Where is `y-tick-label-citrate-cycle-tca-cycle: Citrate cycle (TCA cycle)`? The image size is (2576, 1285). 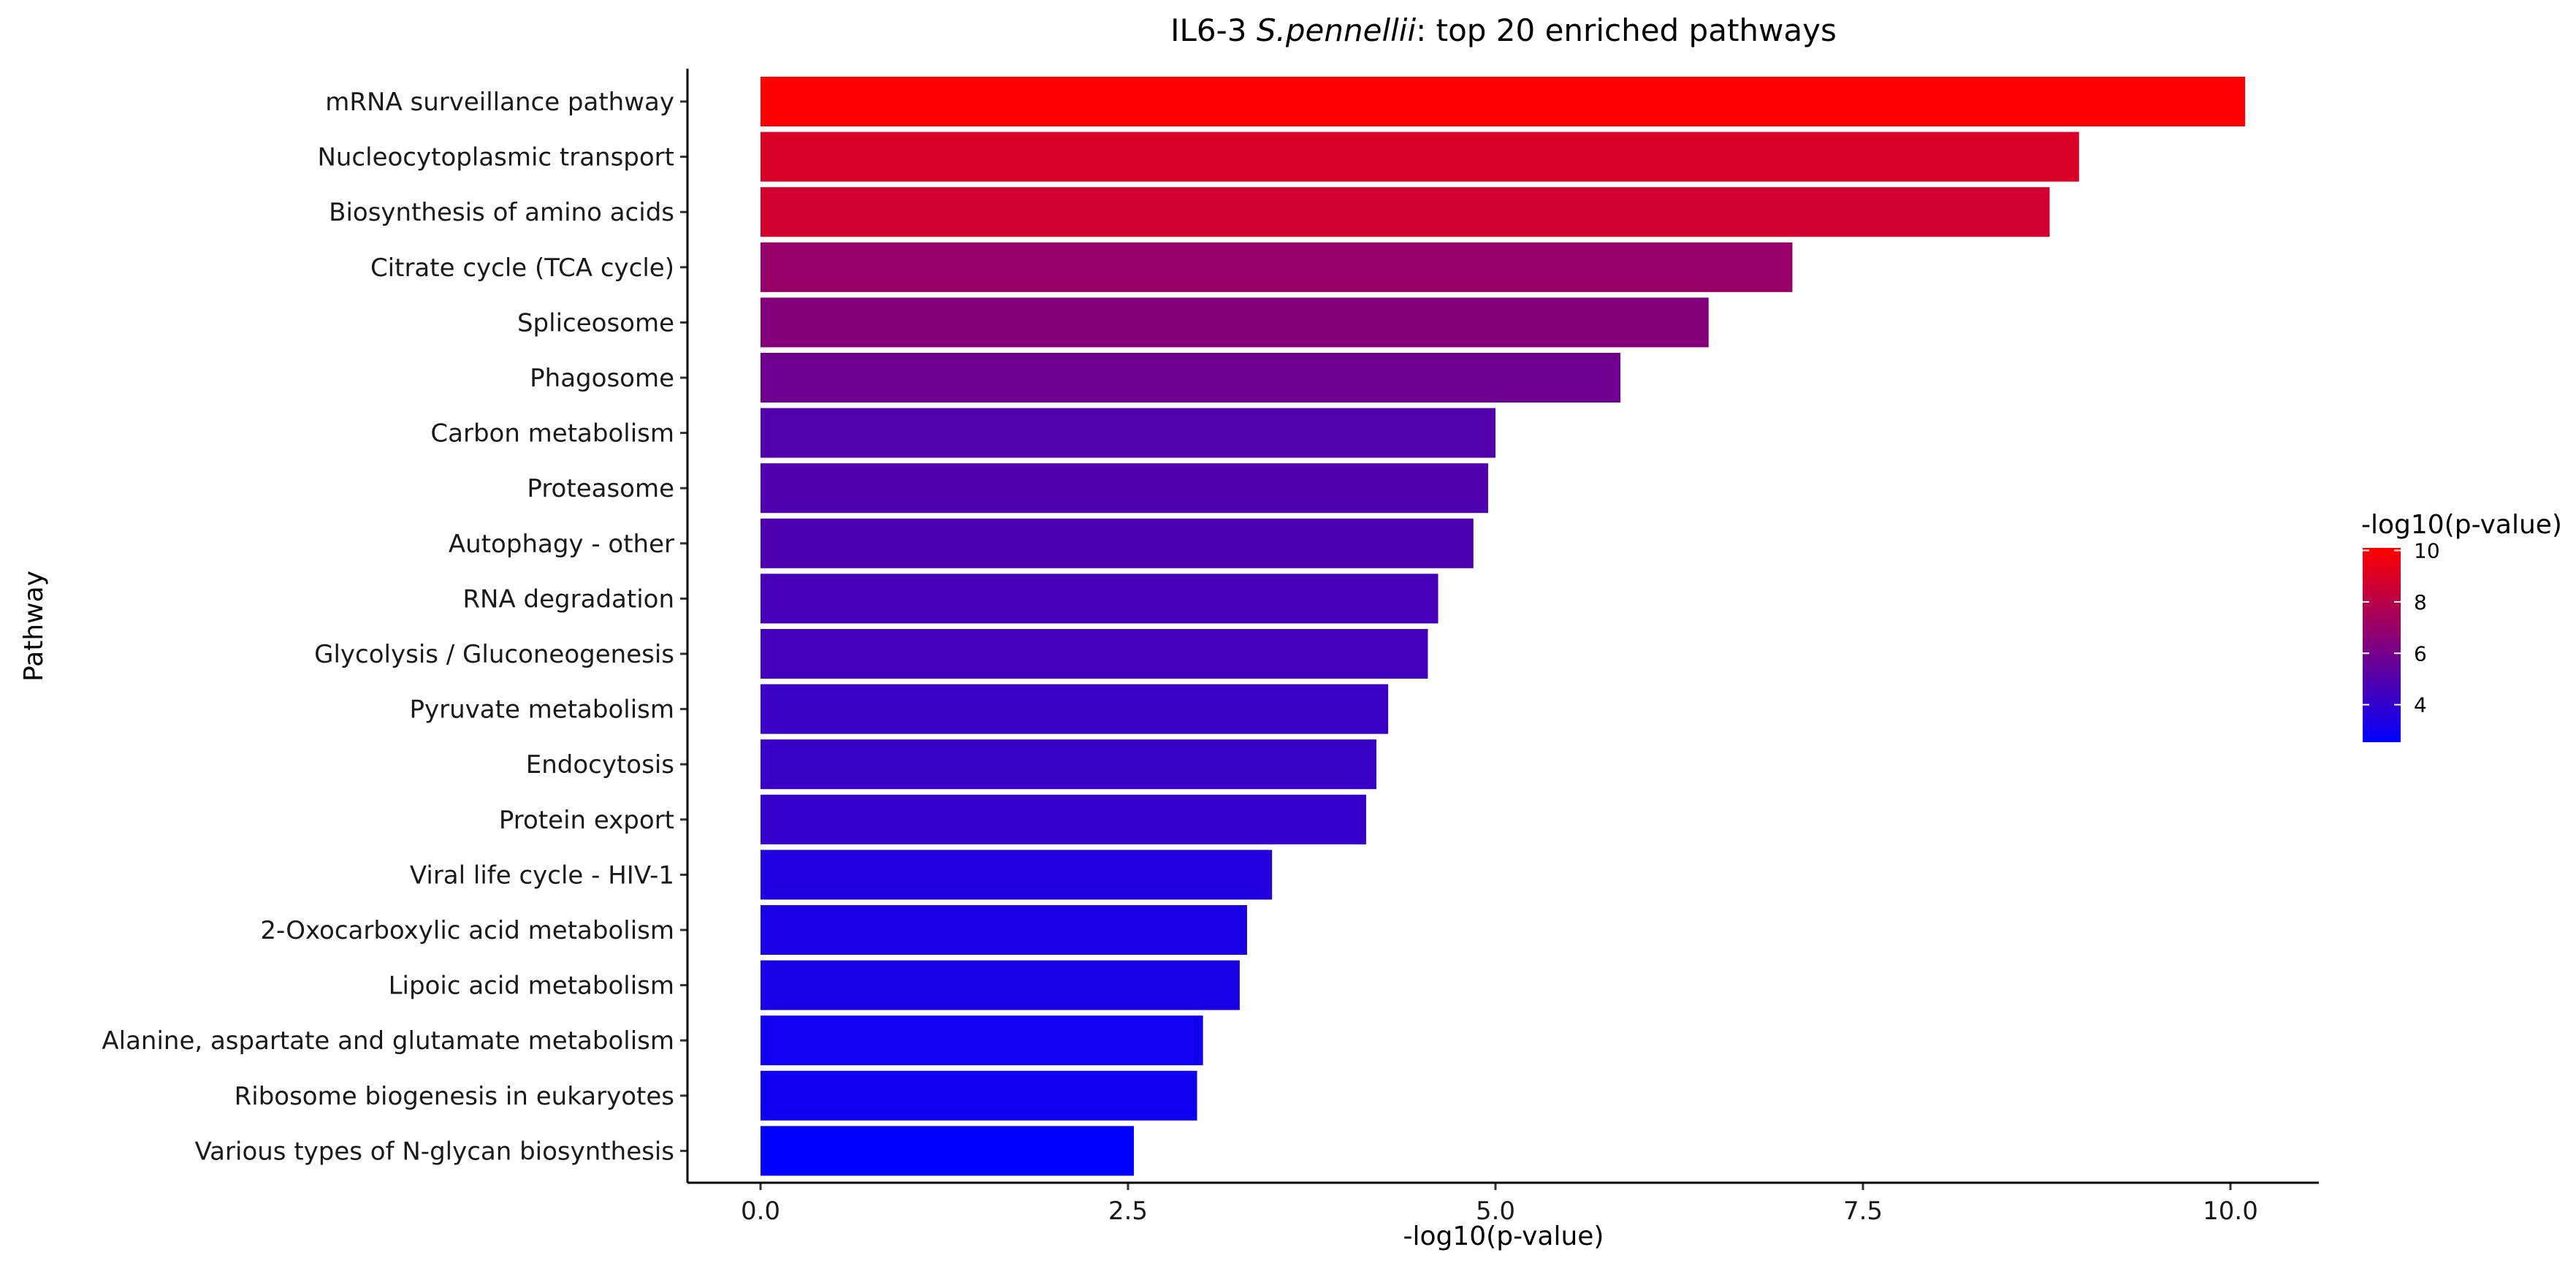 y-tick-label-citrate-cycle-tca-cycle: Citrate cycle (TCA cycle) is located at coordinates (522, 268).